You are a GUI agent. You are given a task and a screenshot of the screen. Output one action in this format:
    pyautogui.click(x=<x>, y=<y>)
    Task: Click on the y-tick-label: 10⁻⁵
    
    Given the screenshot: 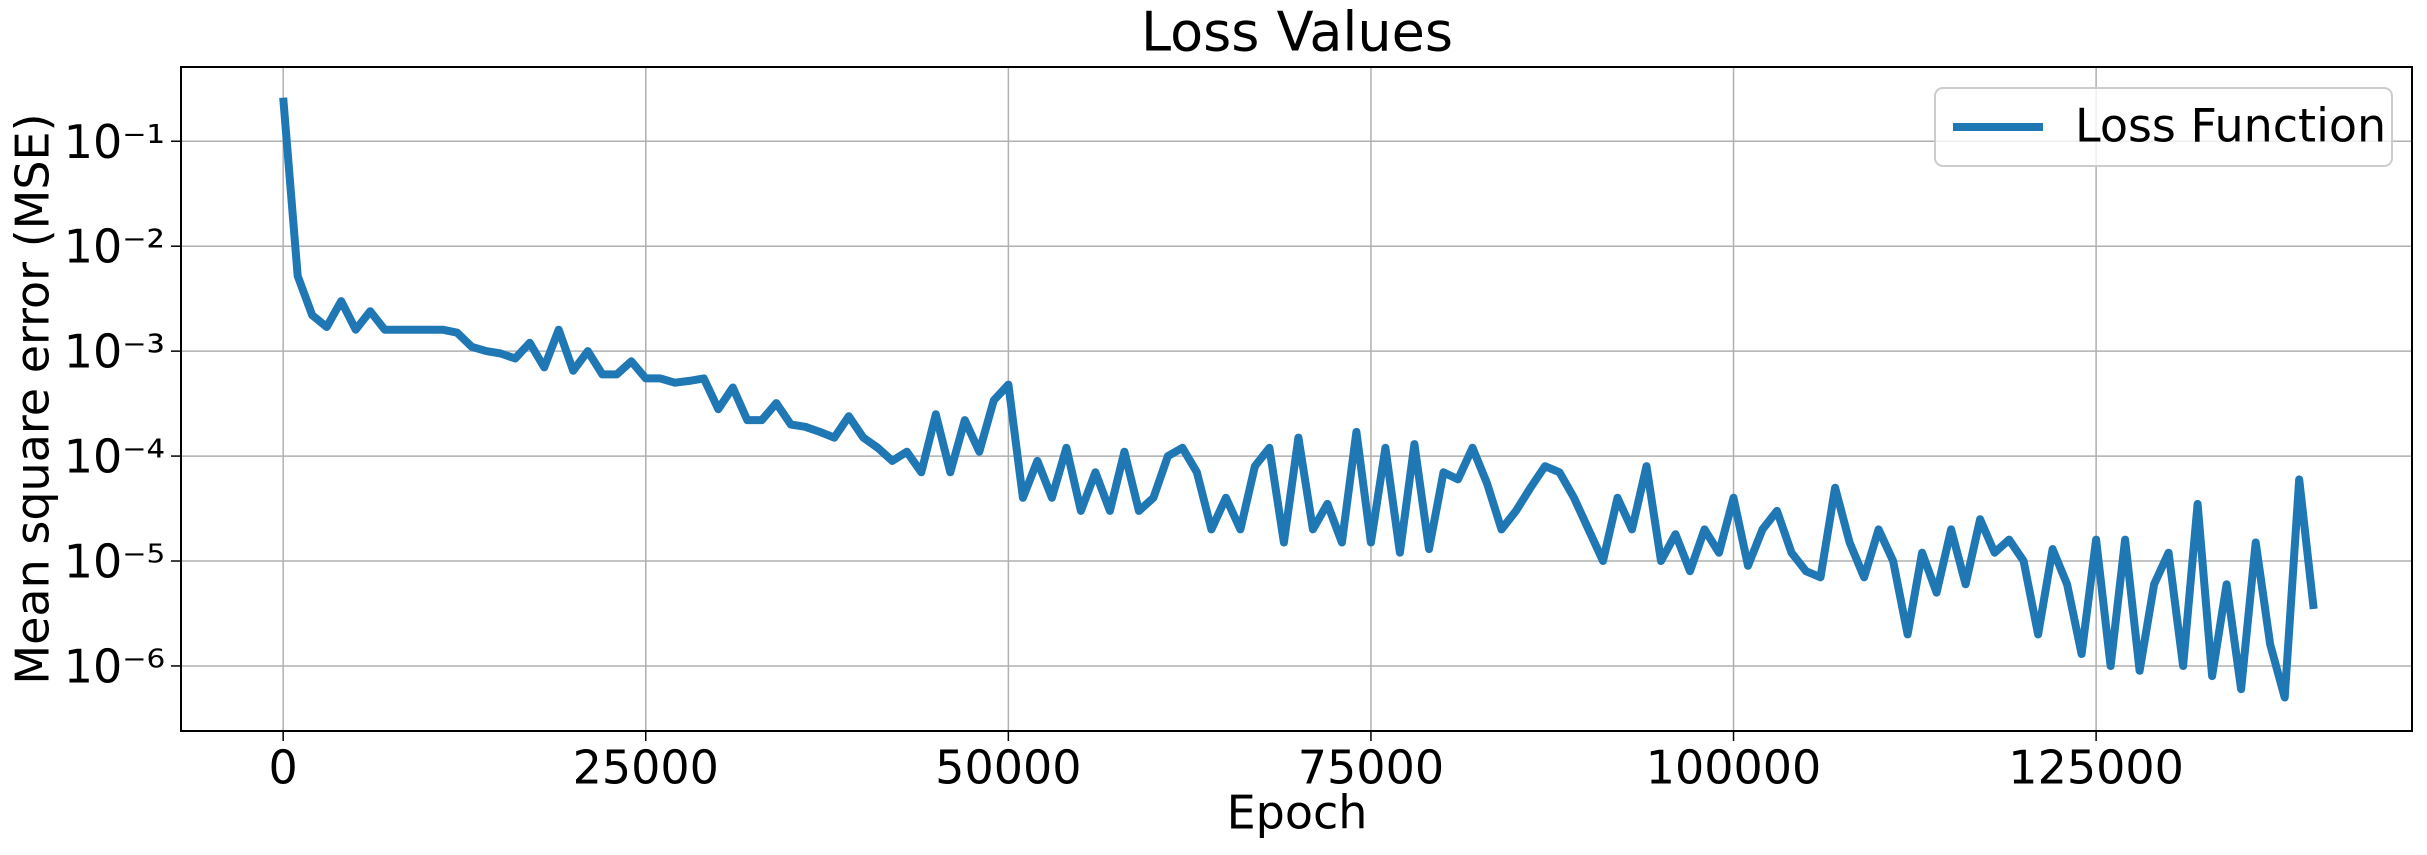 What is the action you would take?
    pyautogui.click(x=114, y=562)
    